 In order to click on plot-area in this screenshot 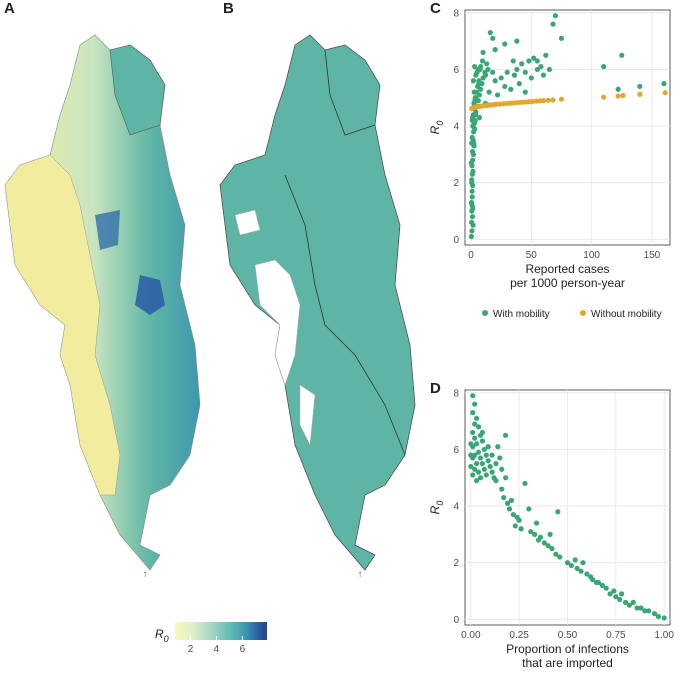, I will do `click(567, 127)`.